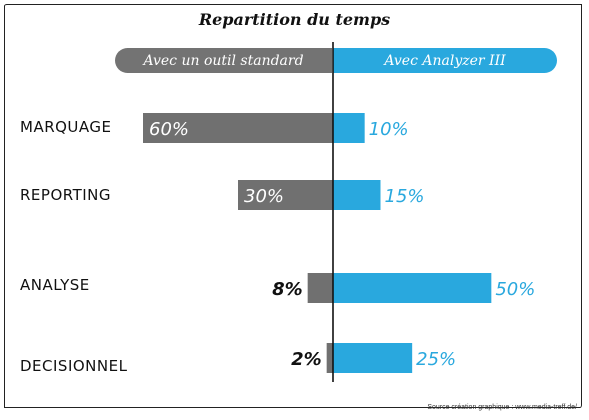  I want to click on legend-series-analyzer: Avec Analyzer III, so click(445, 60).